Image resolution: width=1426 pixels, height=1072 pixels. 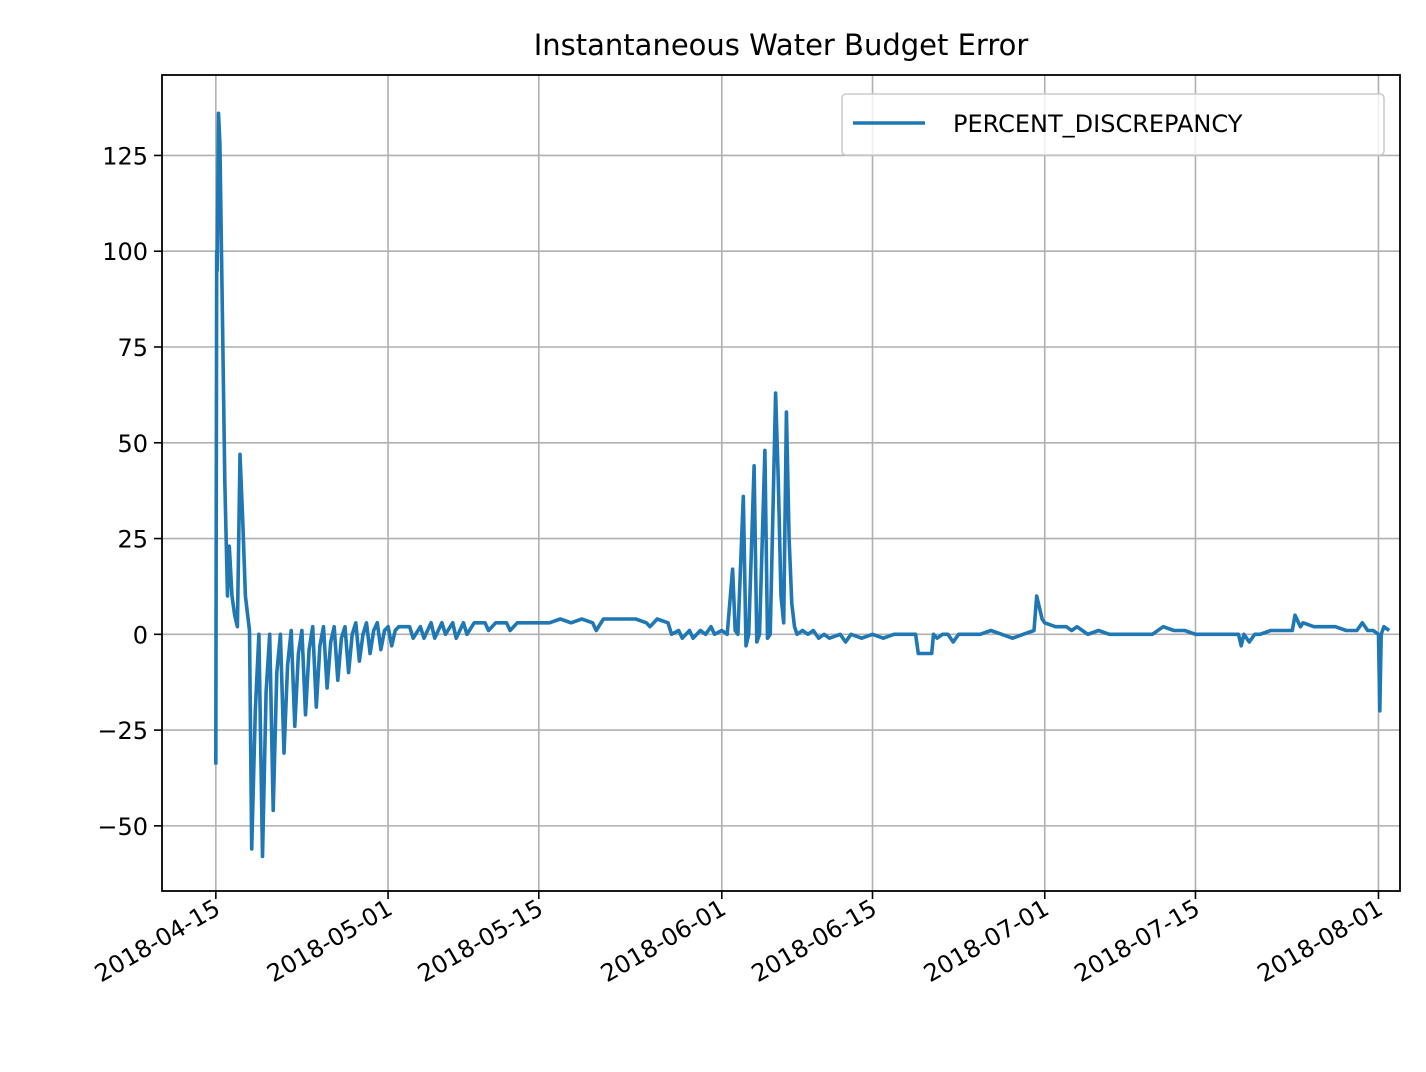 I want to click on y-tick-label: 100, so click(x=125, y=252).